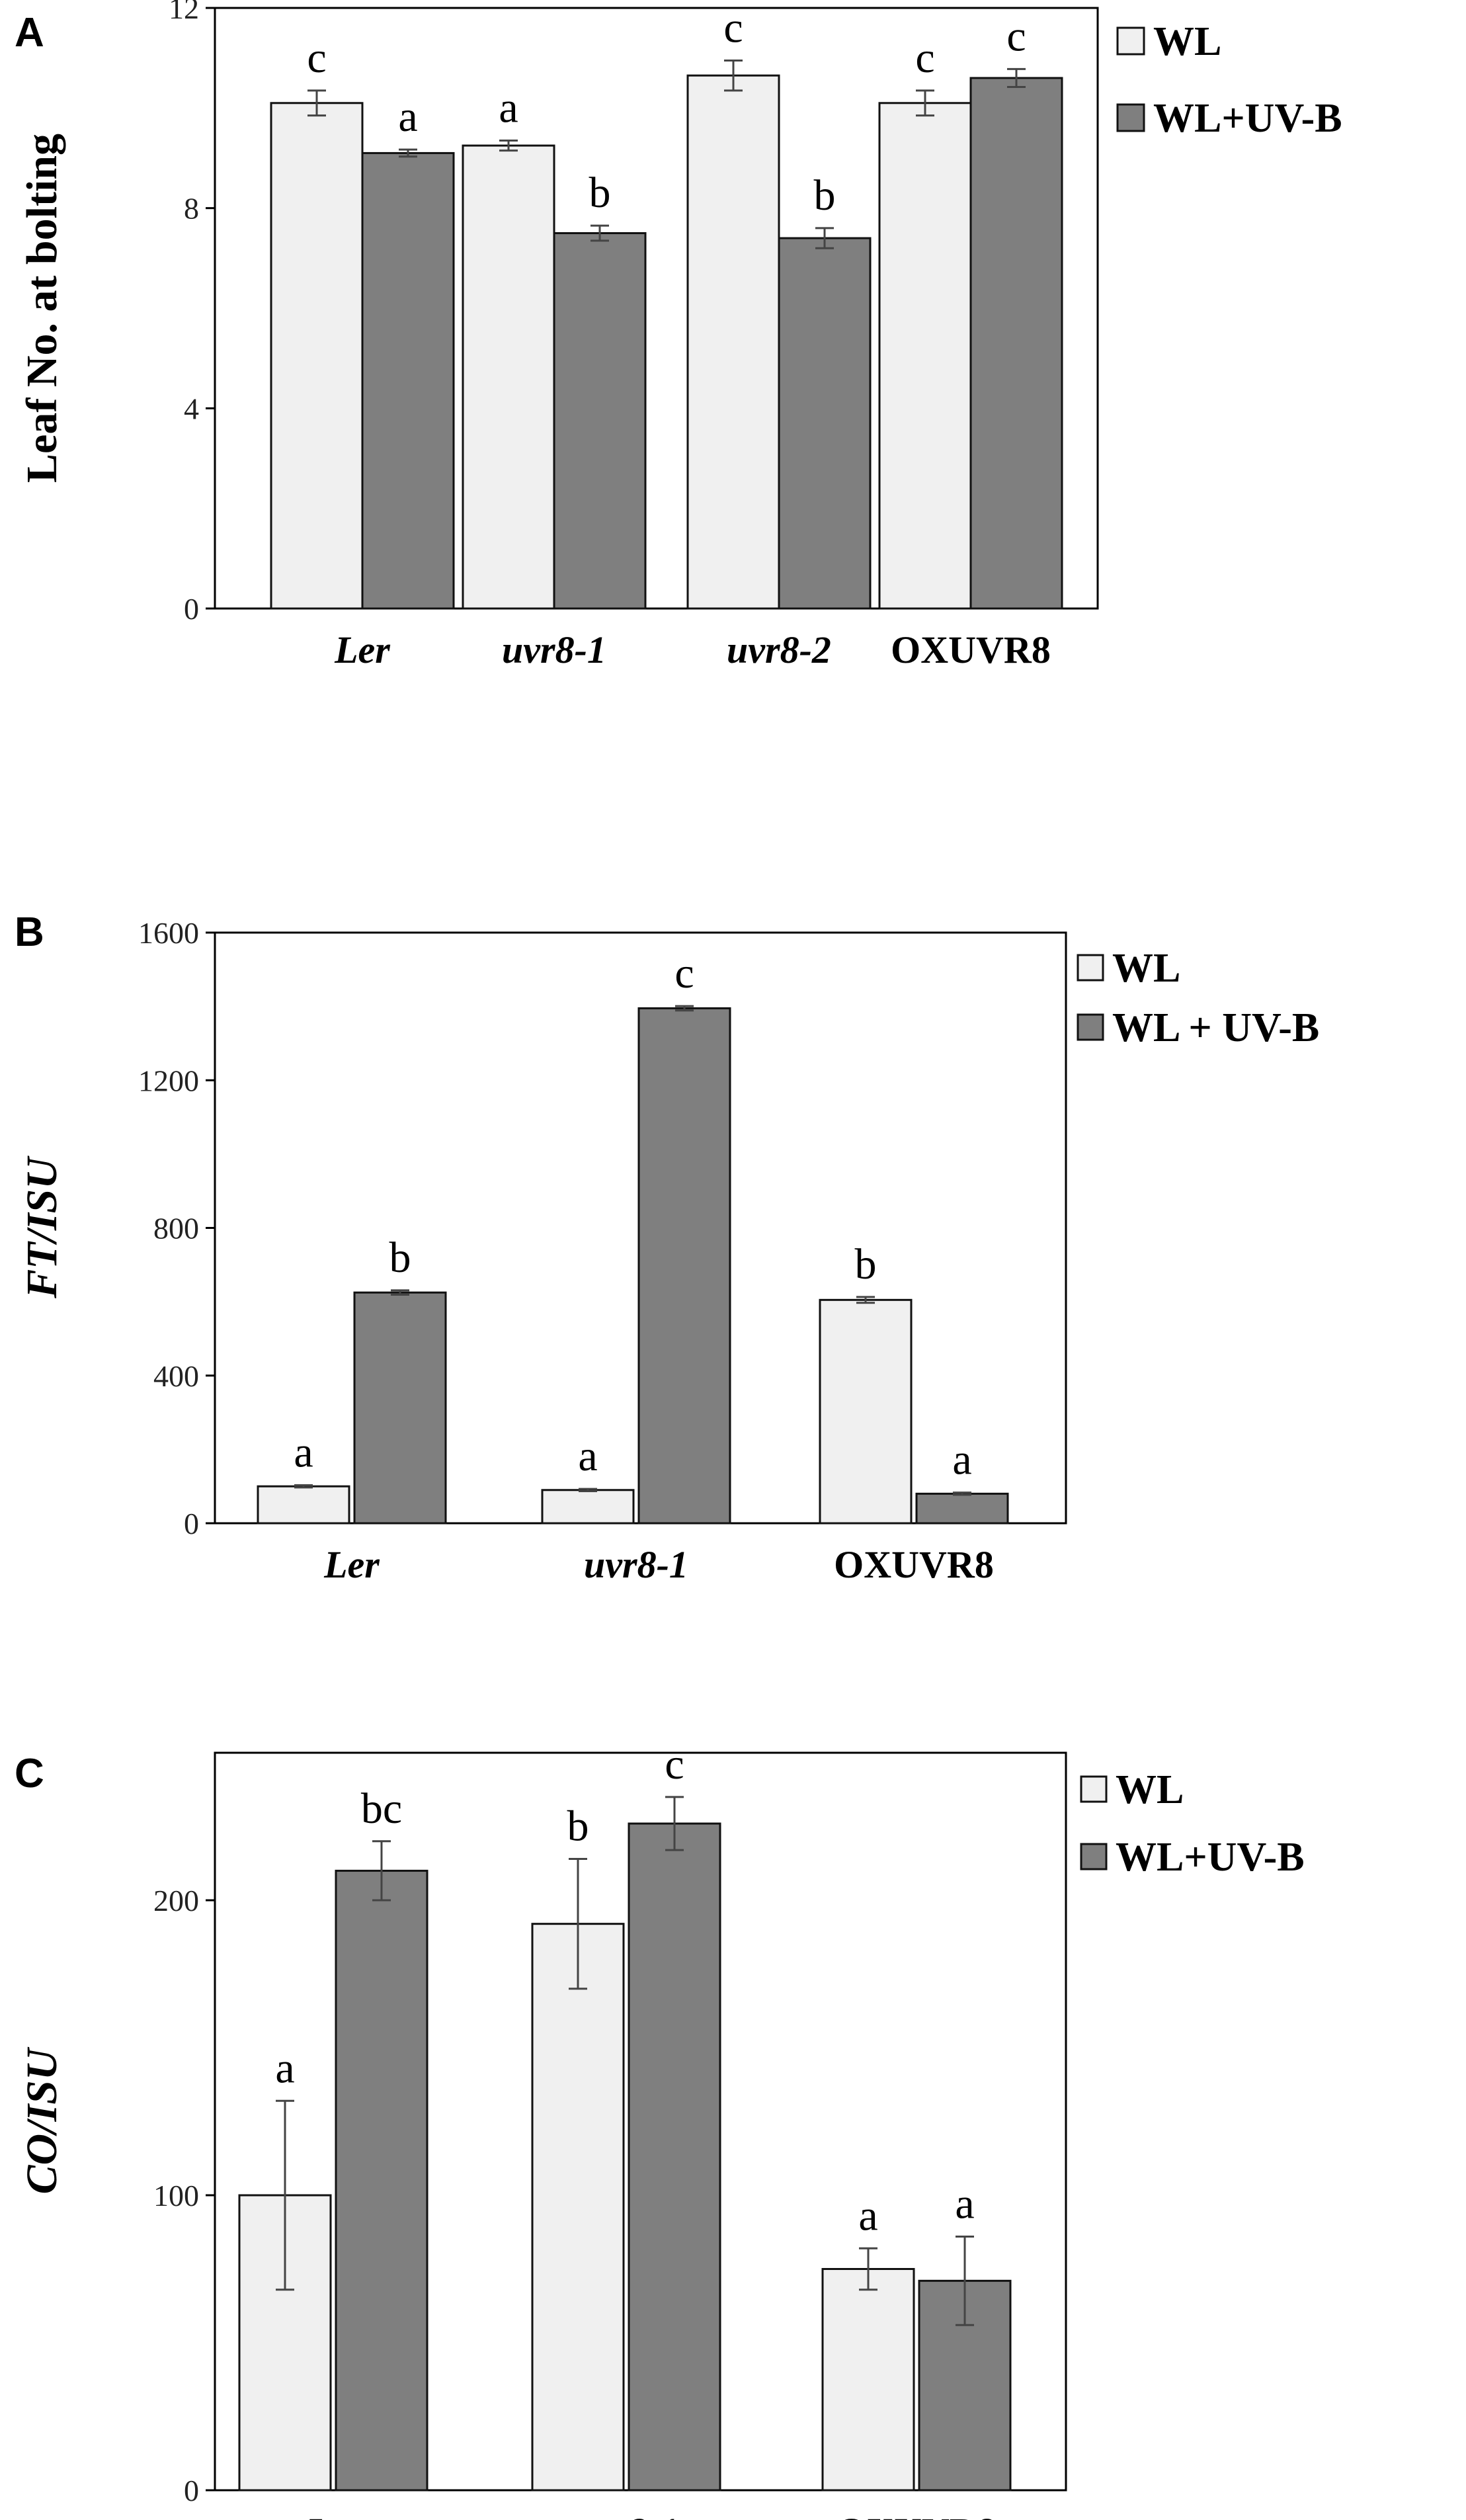  Describe the element at coordinates (176, 1228) in the screenshot. I see `y-tick-label: 800` at that location.